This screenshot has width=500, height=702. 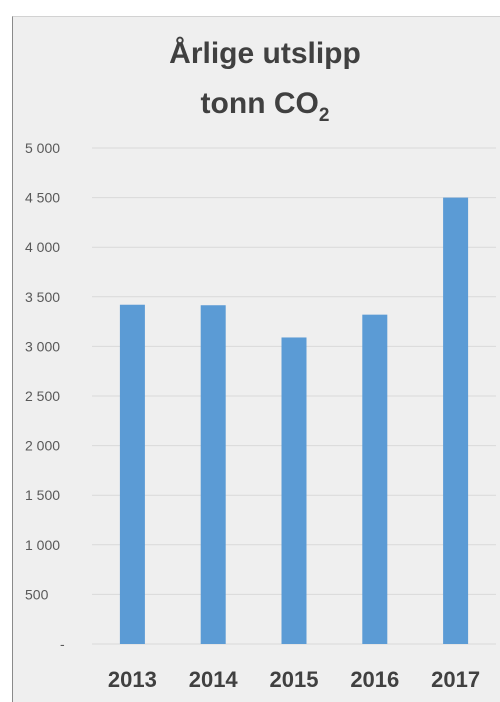 What do you see at coordinates (214, 679) in the screenshot?
I see `x-category-label: 2014` at bounding box center [214, 679].